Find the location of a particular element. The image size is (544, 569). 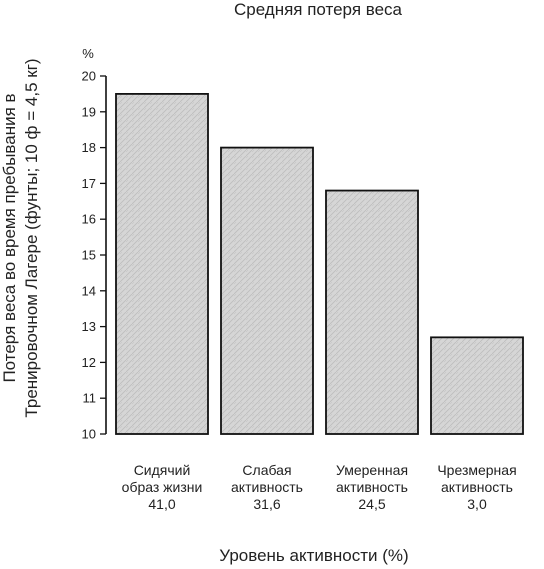

x-label-line-1: Слабая is located at coordinates (266, 470).